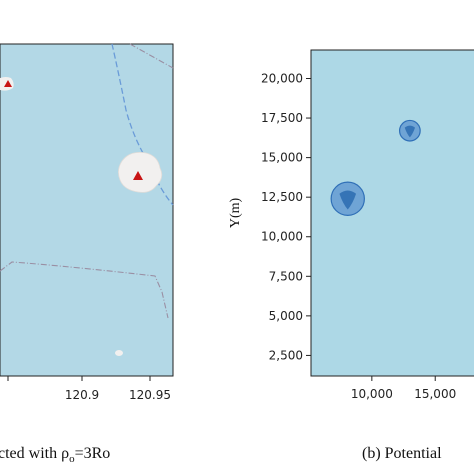 Image resolution: width=474 pixels, height=474 pixels. What do you see at coordinates (151, 56) in the screenshot?
I see `map-boundary-line-top` at bounding box center [151, 56].